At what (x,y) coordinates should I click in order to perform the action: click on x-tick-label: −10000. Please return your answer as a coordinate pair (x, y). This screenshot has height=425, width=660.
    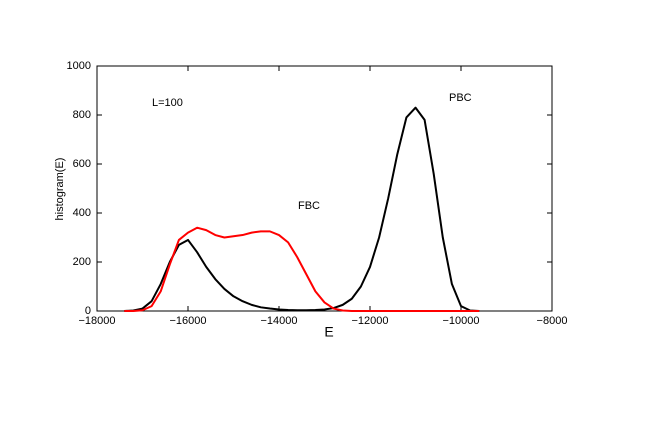
    Looking at the image, I should click on (460, 321).